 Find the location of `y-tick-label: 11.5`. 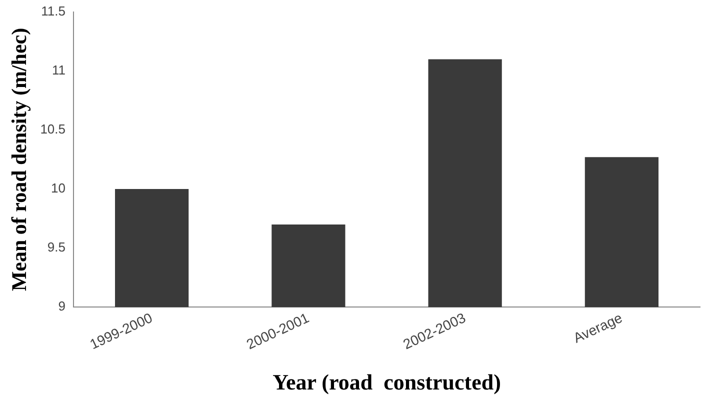

y-tick-label: 11.5 is located at coordinates (53, 11).